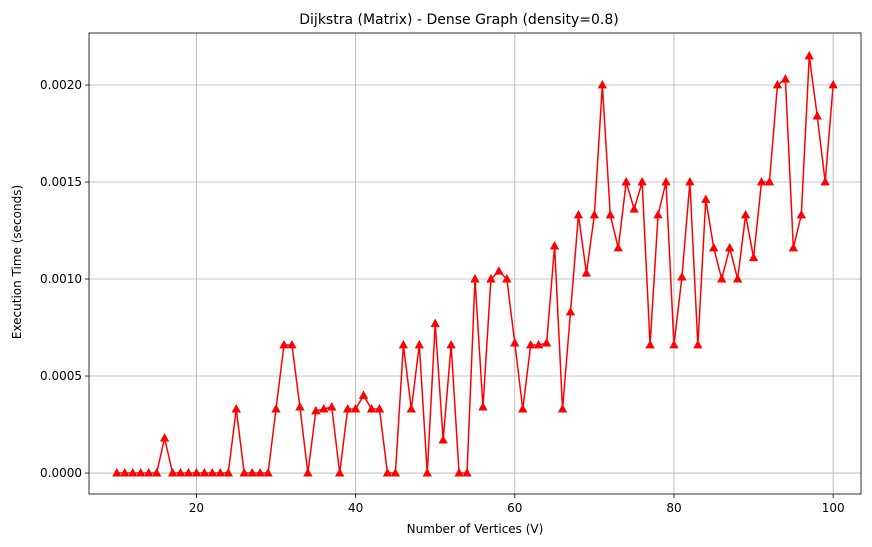 Image resolution: width=872 pixels, height=547 pixels. Describe the element at coordinates (17, 262) in the screenshot. I see `y-axis-title: Execution Time (seconds)` at that location.